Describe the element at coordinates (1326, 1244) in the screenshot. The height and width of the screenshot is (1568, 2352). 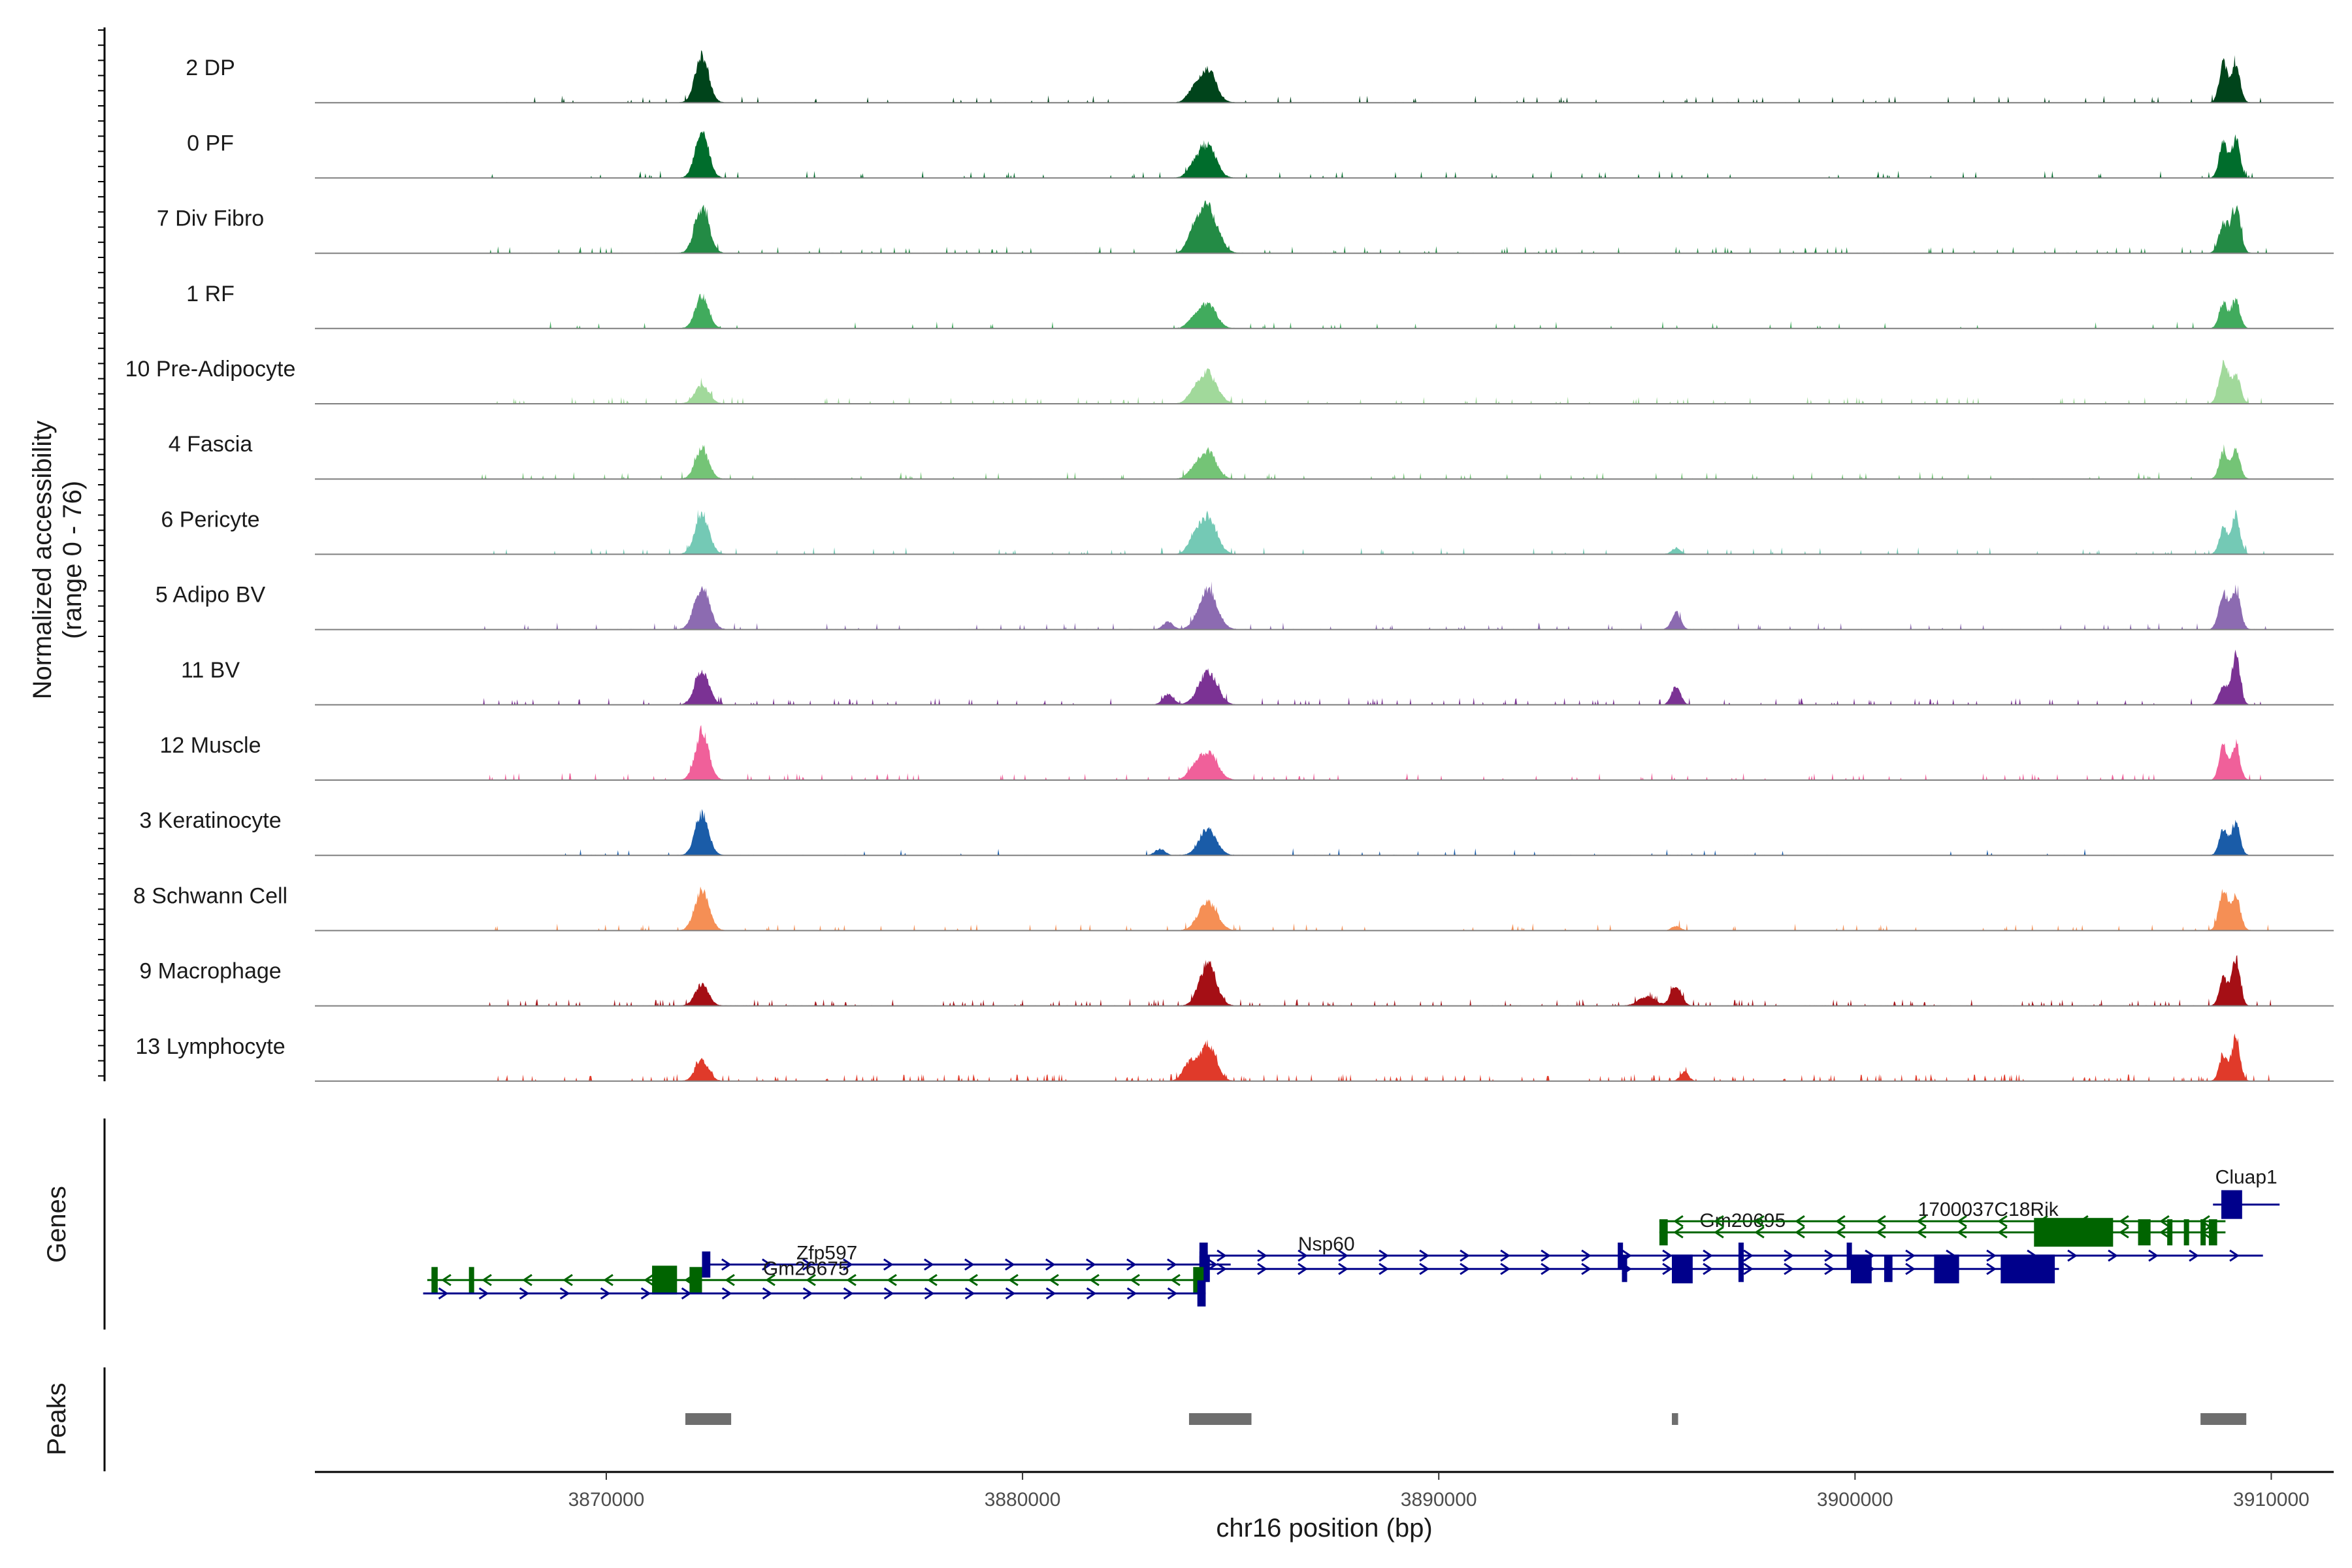
I see `gene-name-label: Nsp60` at that location.